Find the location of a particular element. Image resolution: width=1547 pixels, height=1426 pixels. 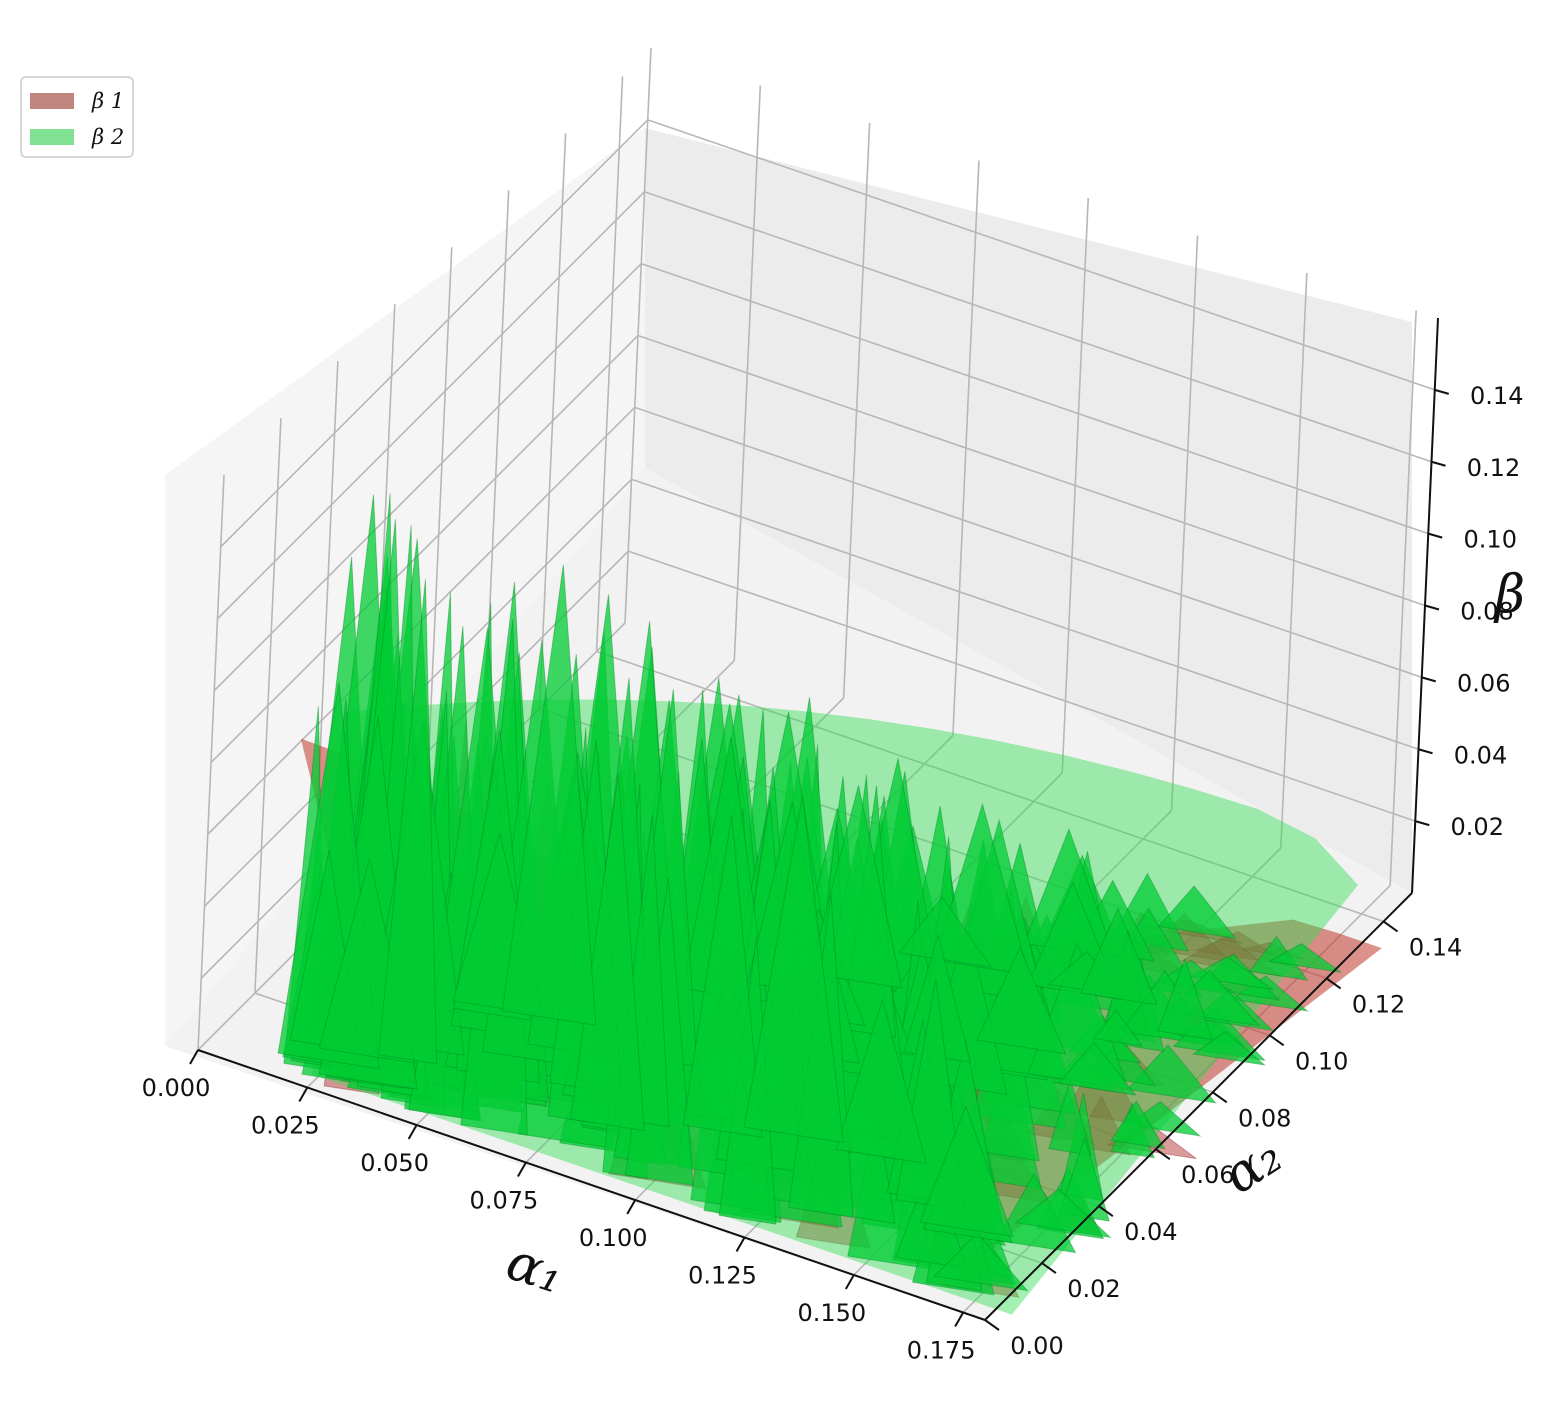

z-tick-label: 0.08 is located at coordinates (1486, 612).